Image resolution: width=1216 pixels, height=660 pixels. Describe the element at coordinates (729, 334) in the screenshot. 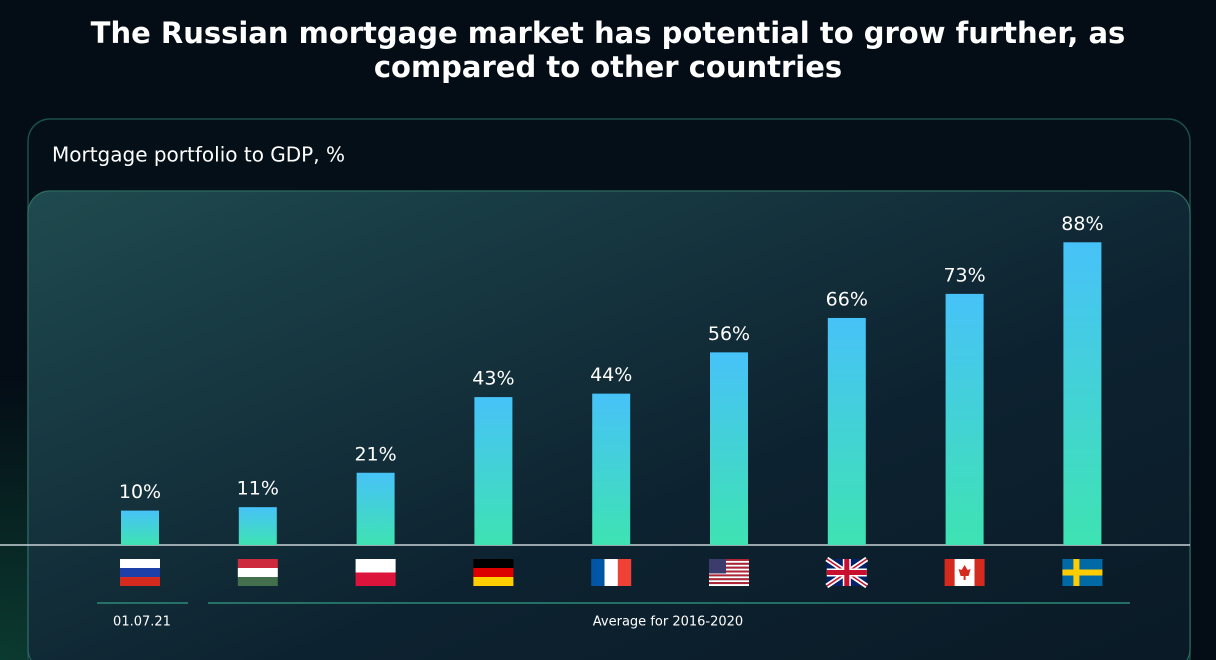

I see `value-label: 56%` at that location.